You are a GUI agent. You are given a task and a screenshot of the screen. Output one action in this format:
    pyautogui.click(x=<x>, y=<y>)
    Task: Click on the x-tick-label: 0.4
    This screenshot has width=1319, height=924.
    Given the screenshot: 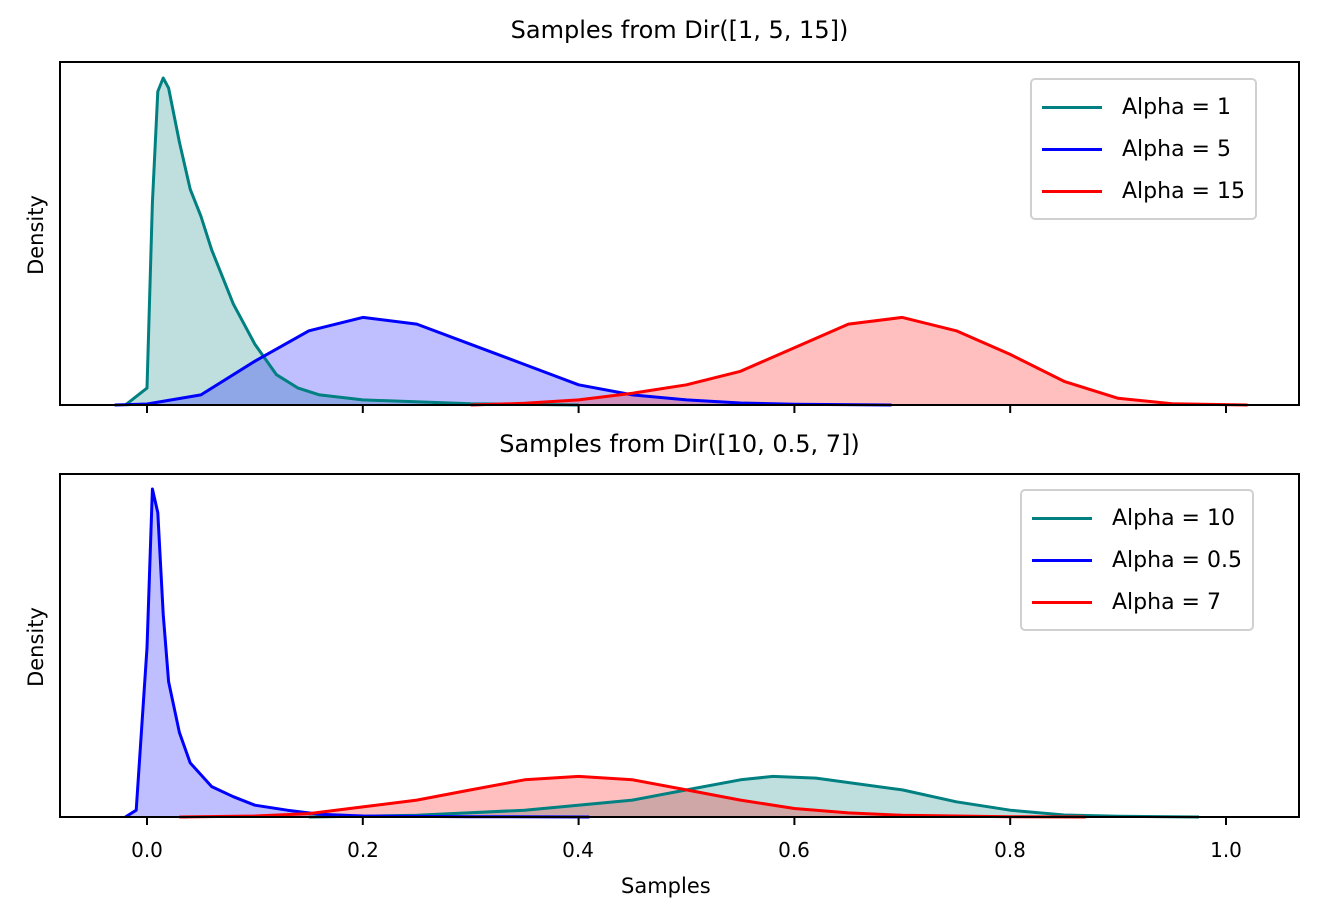 What is the action you would take?
    pyautogui.click(x=578, y=850)
    